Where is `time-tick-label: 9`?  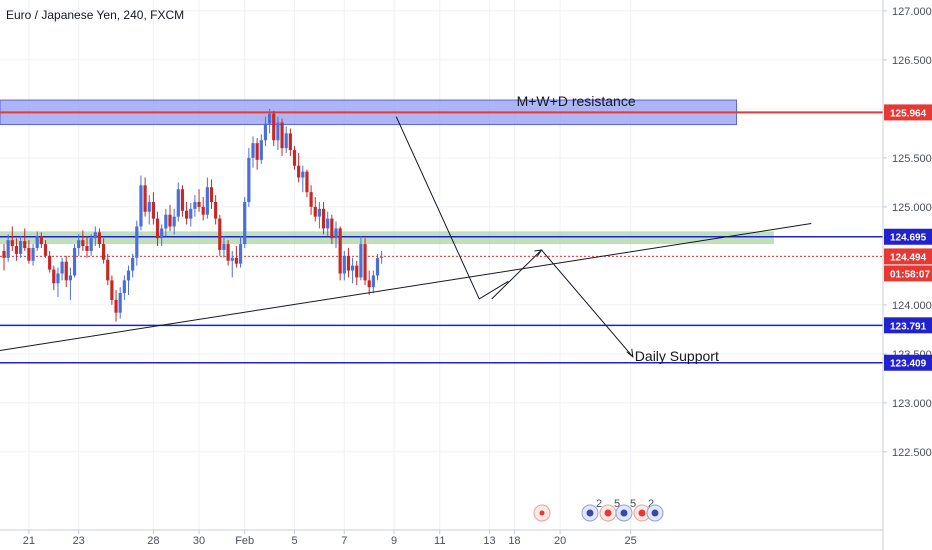 time-tick-label: 9 is located at coordinates (394, 541).